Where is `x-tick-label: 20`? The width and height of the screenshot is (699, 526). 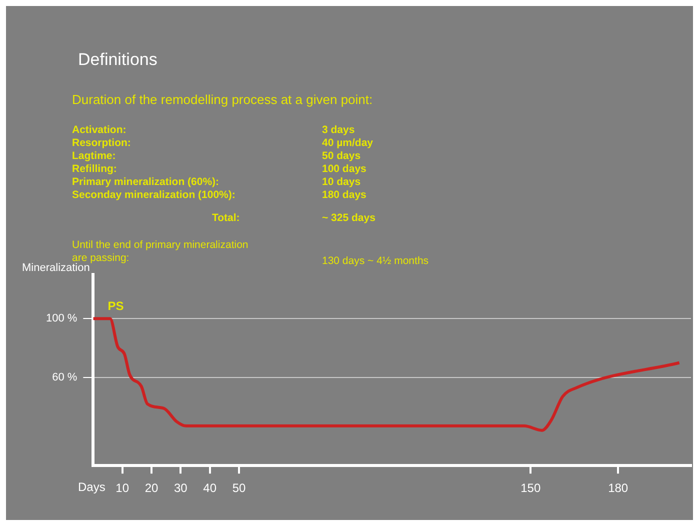 x-tick-label: 20 is located at coordinates (151, 488).